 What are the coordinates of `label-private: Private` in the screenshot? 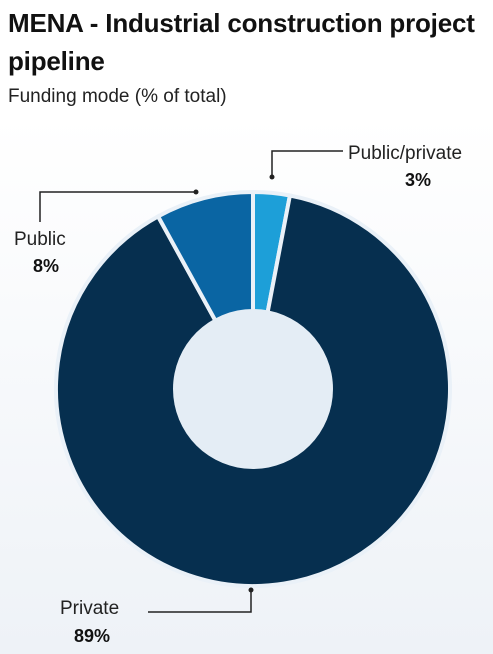 It's located at (89, 608).